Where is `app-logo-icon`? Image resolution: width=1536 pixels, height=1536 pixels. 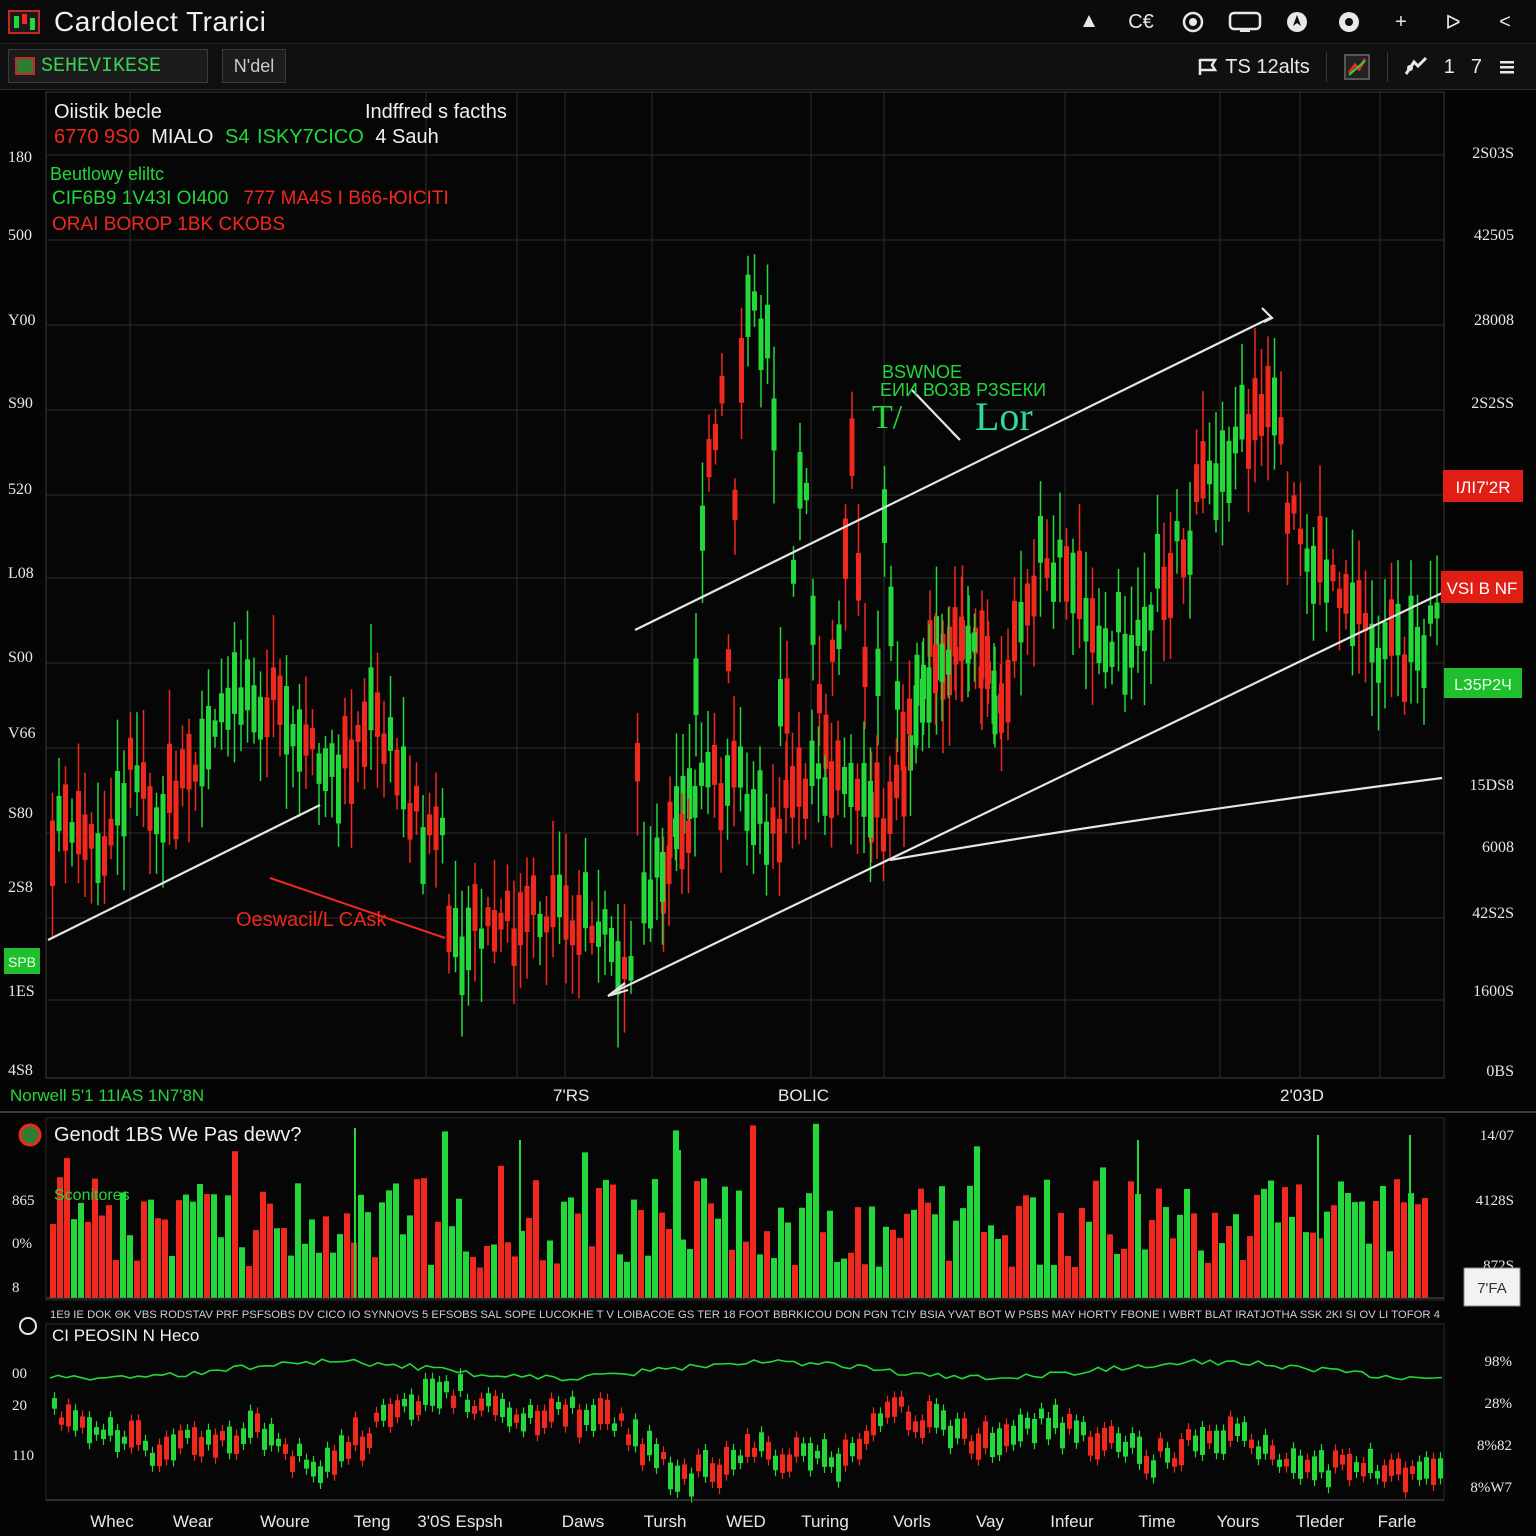 app-logo-icon is located at coordinates (24, 22).